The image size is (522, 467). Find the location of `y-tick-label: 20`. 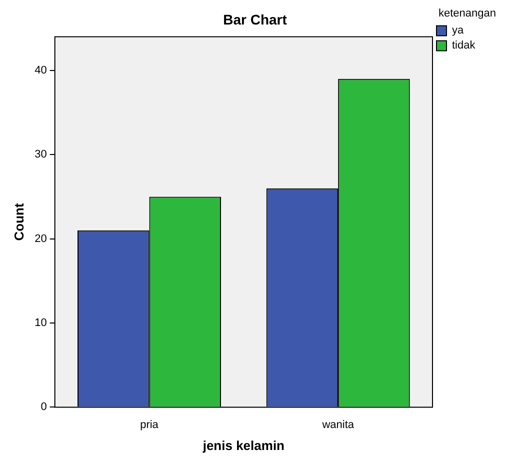

y-tick-label: 20 is located at coordinates (40, 238).